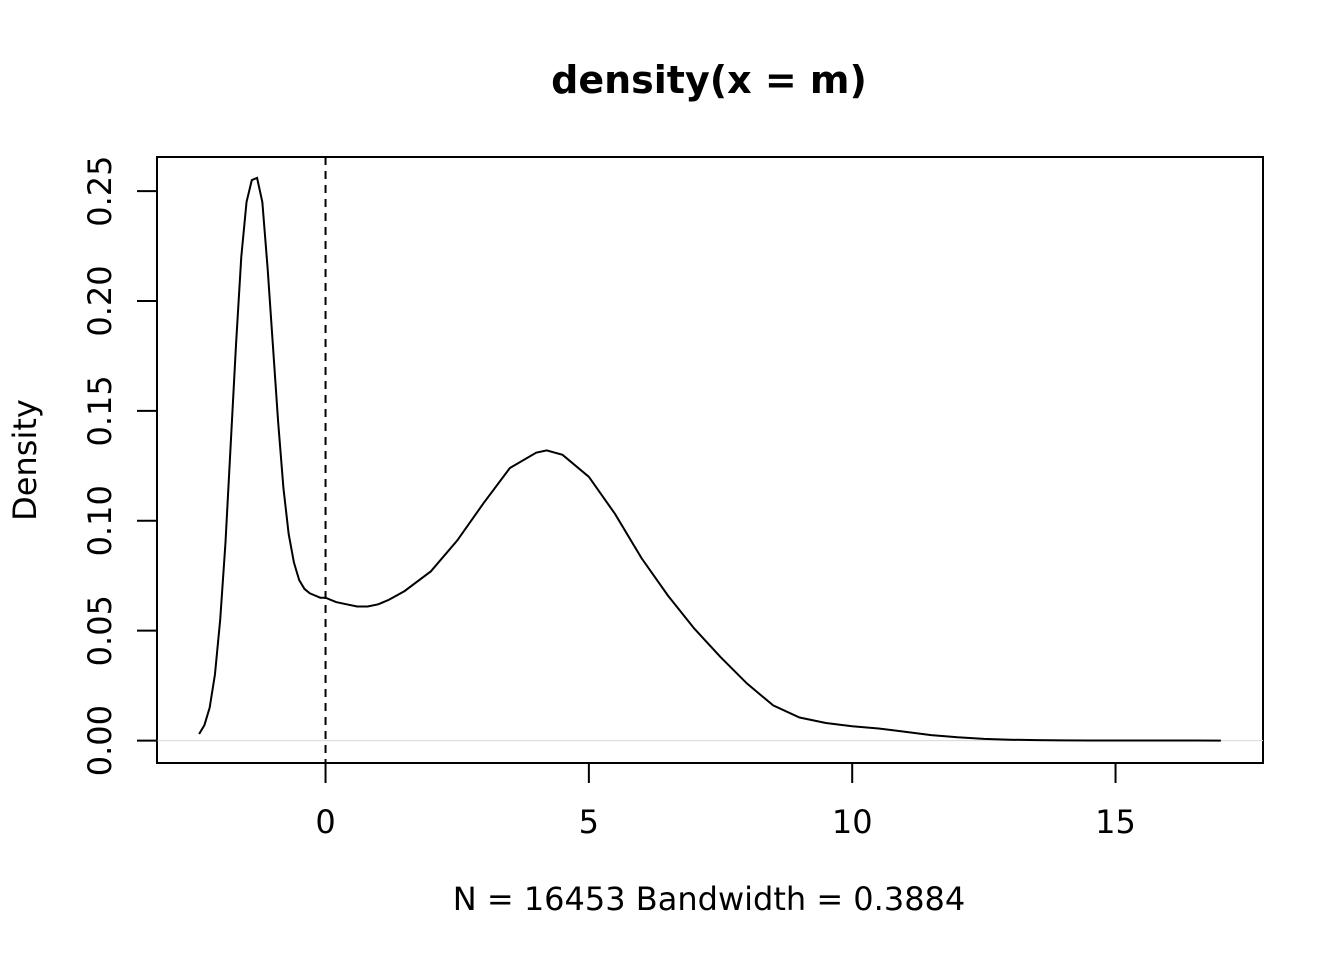 The height and width of the screenshot is (960, 1344). Describe the element at coordinates (100, 300) in the screenshot. I see `y-tick-label: 0.20` at that location.